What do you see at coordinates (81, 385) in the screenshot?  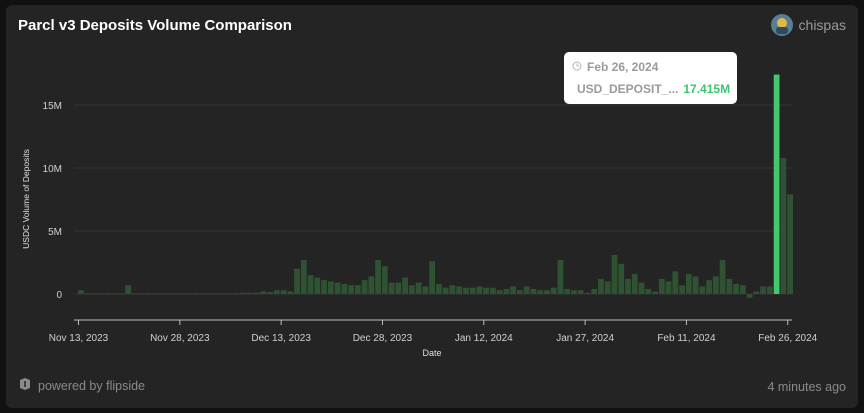 I see `powered-by-link: powered by flipside` at bounding box center [81, 385].